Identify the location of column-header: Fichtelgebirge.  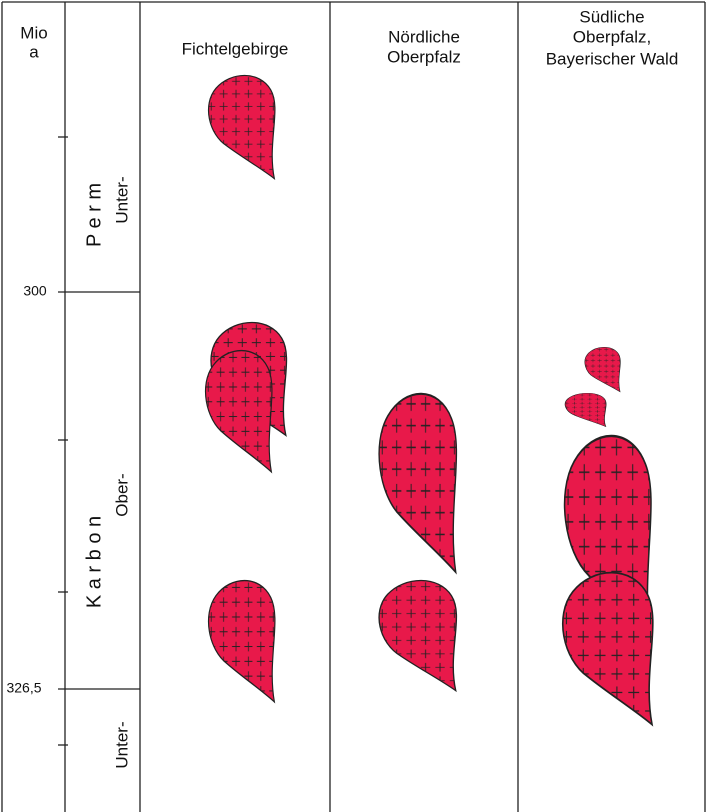
(235, 48).